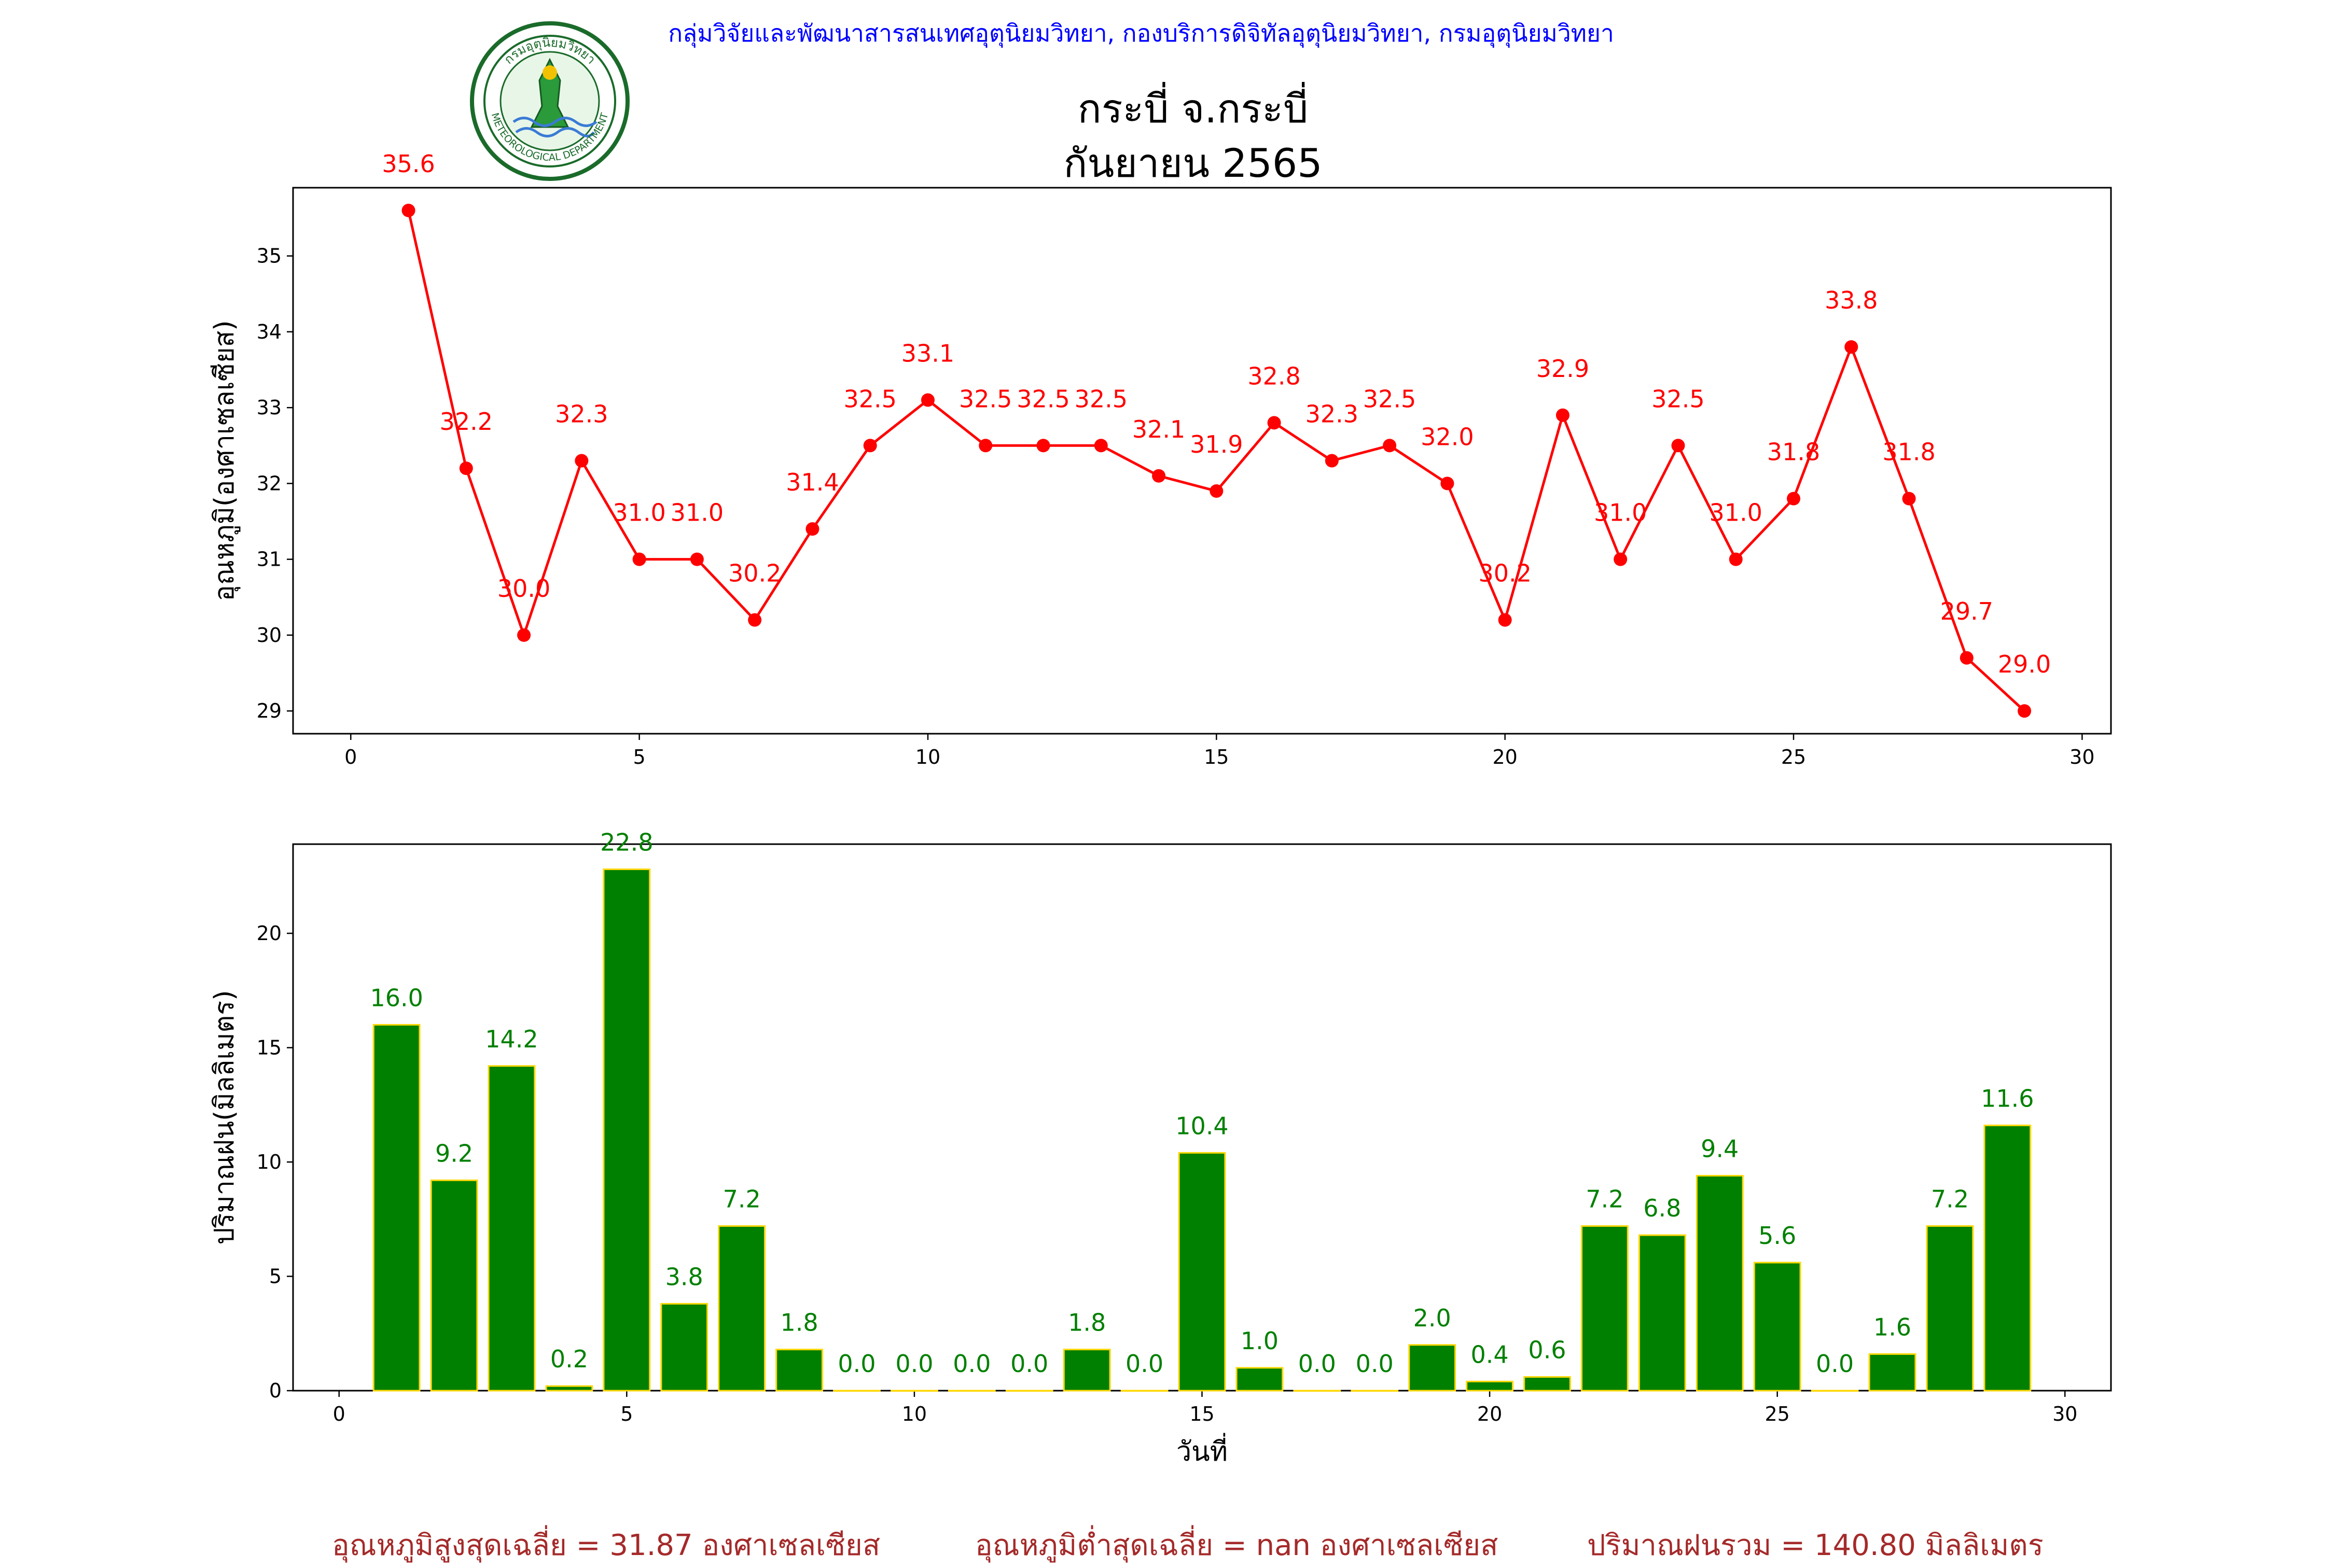 Image resolution: width=2334 pixels, height=1568 pixels. What do you see at coordinates (1892, 1327) in the screenshot?
I see `rainfall-data-label: 1.6` at bounding box center [1892, 1327].